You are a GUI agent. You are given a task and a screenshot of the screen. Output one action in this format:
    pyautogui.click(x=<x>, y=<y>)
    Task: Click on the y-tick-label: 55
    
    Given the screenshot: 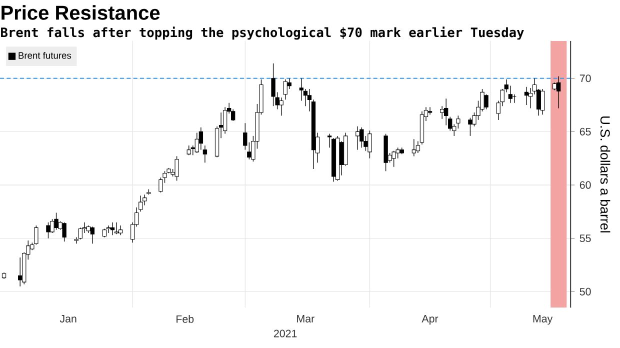 What is the action you would take?
    pyautogui.click(x=585, y=238)
    